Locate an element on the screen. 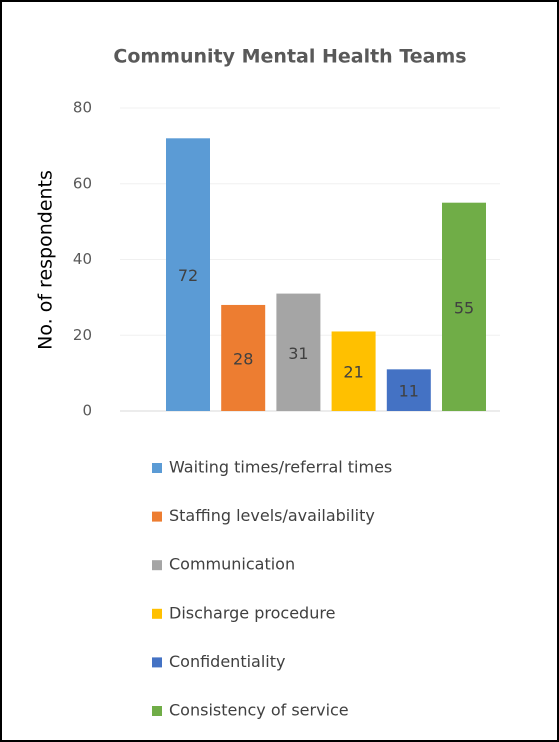 The image size is (559, 742). data-label: 31 is located at coordinates (298, 353).